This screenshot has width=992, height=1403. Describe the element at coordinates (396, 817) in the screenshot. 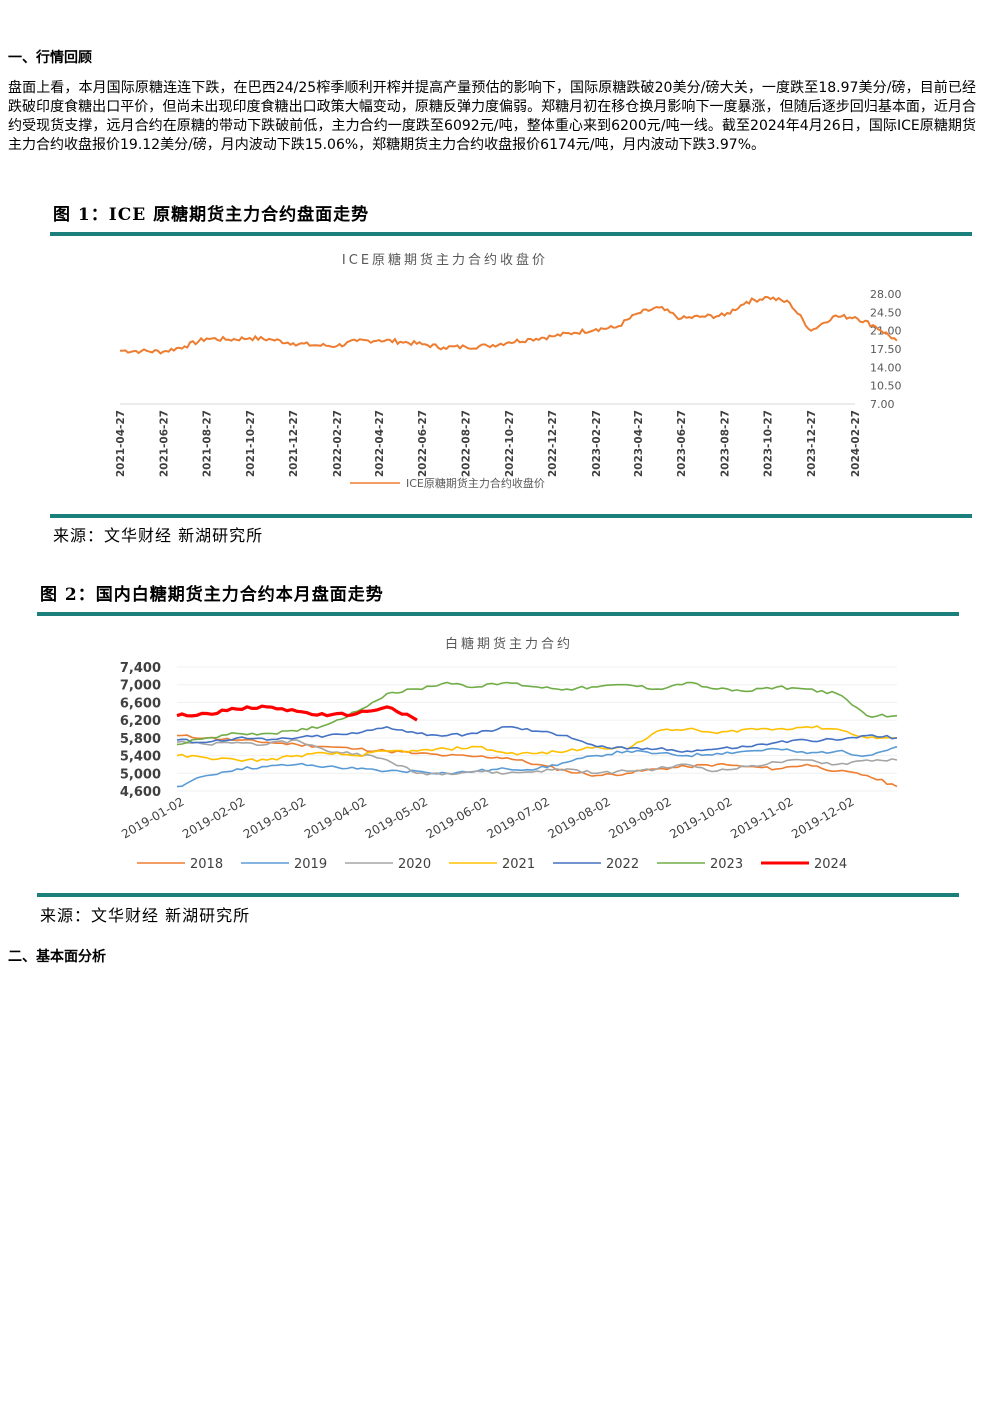

I see `chart-2-x-tick-label: 2019-05-02` at that location.